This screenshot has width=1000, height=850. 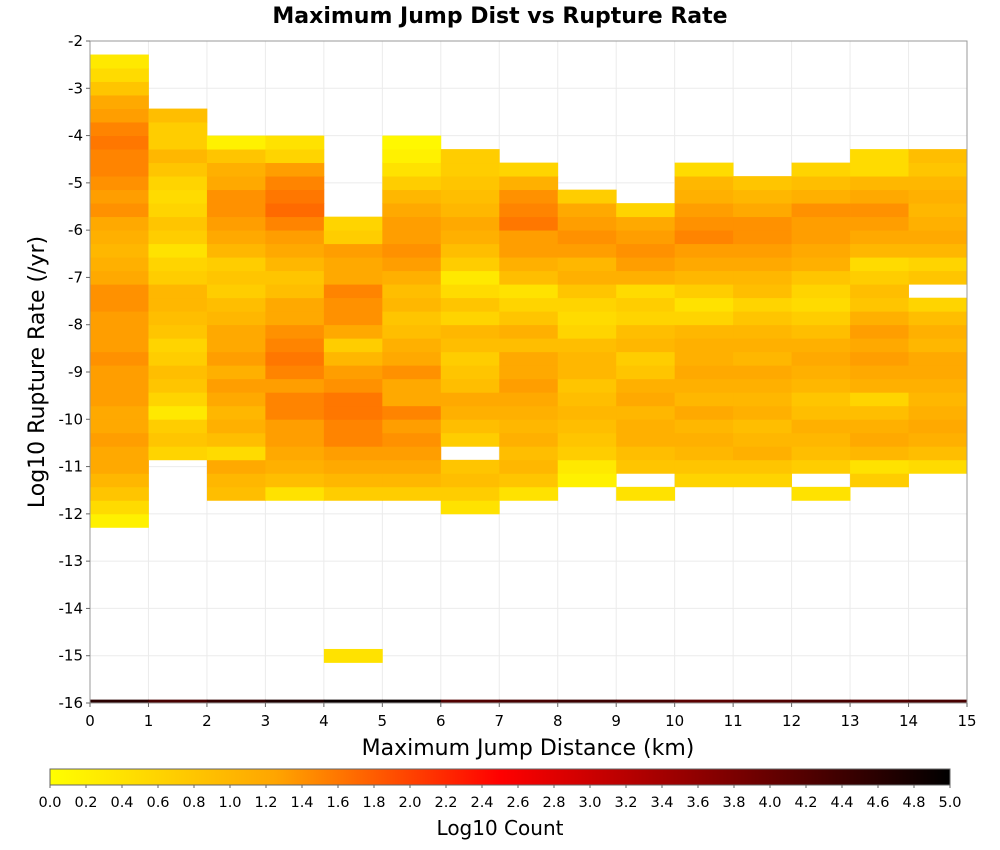 What do you see at coordinates (71, 419) in the screenshot?
I see `y-tick-label: -10` at bounding box center [71, 419].